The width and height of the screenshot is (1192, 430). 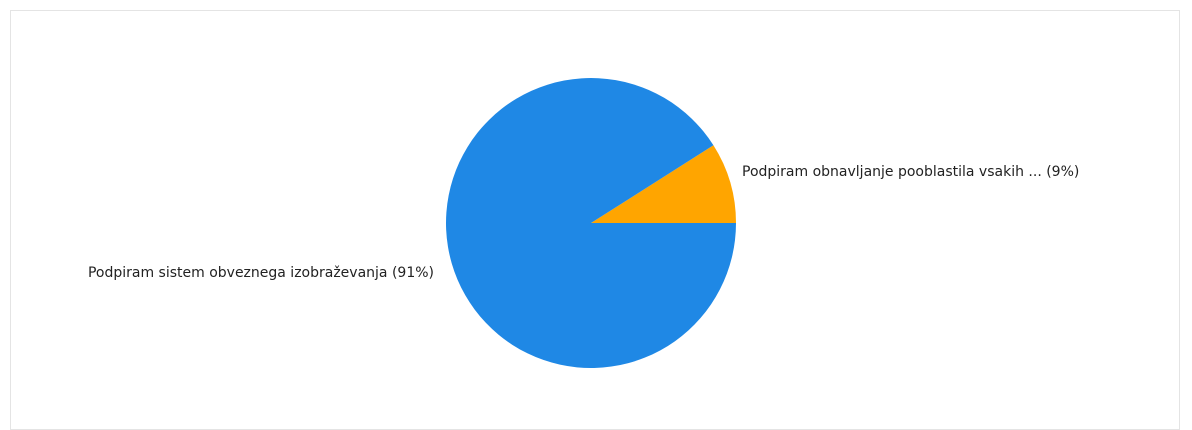 What do you see at coordinates (663, 184) in the screenshot?
I see `pie-slice-renewal` at bounding box center [663, 184].